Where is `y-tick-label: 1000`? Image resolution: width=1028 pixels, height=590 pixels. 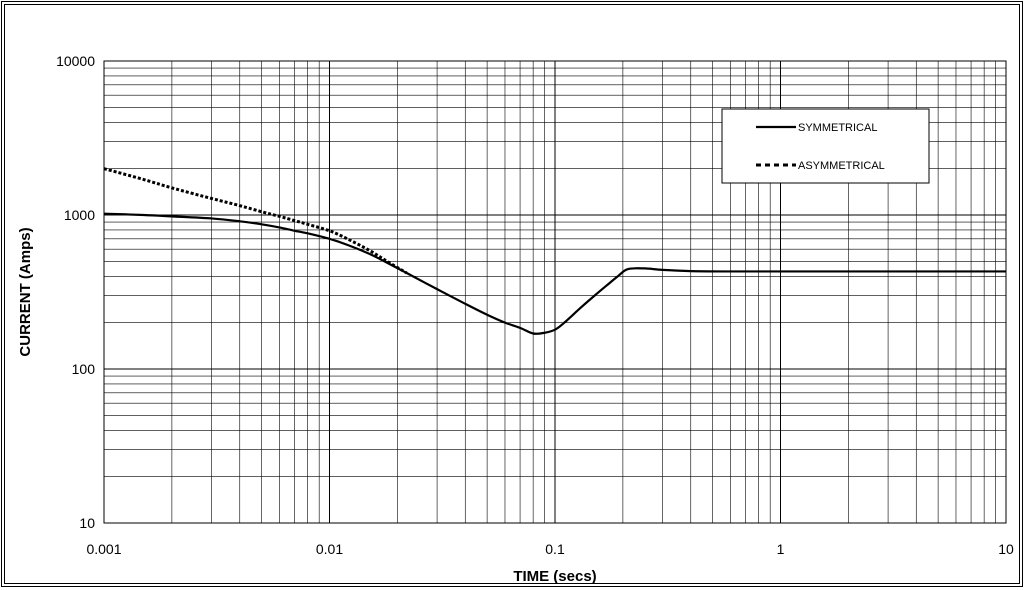 y-tick-label: 1000 is located at coordinates (79, 215).